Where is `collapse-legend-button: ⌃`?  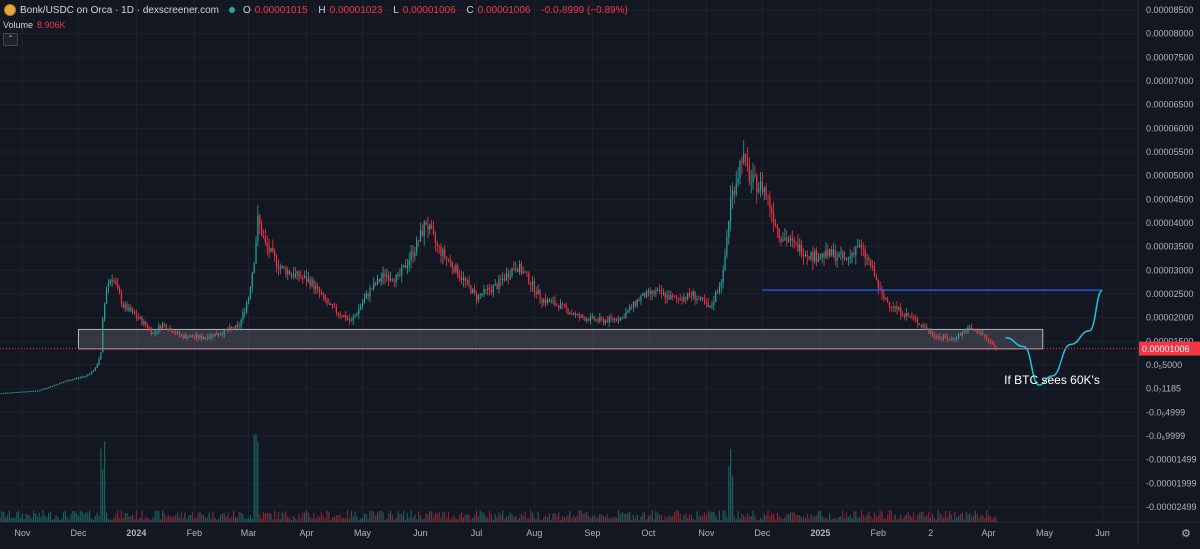
collapse-legend-button: ⌃ is located at coordinates (10, 39).